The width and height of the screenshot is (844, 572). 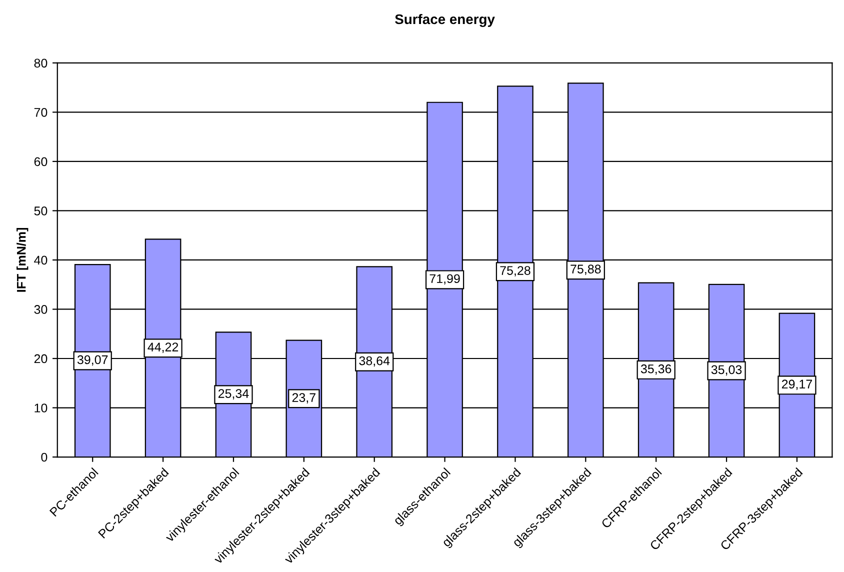 What do you see at coordinates (41, 161) in the screenshot?
I see `y-tick-label: 60` at bounding box center [41, 161].